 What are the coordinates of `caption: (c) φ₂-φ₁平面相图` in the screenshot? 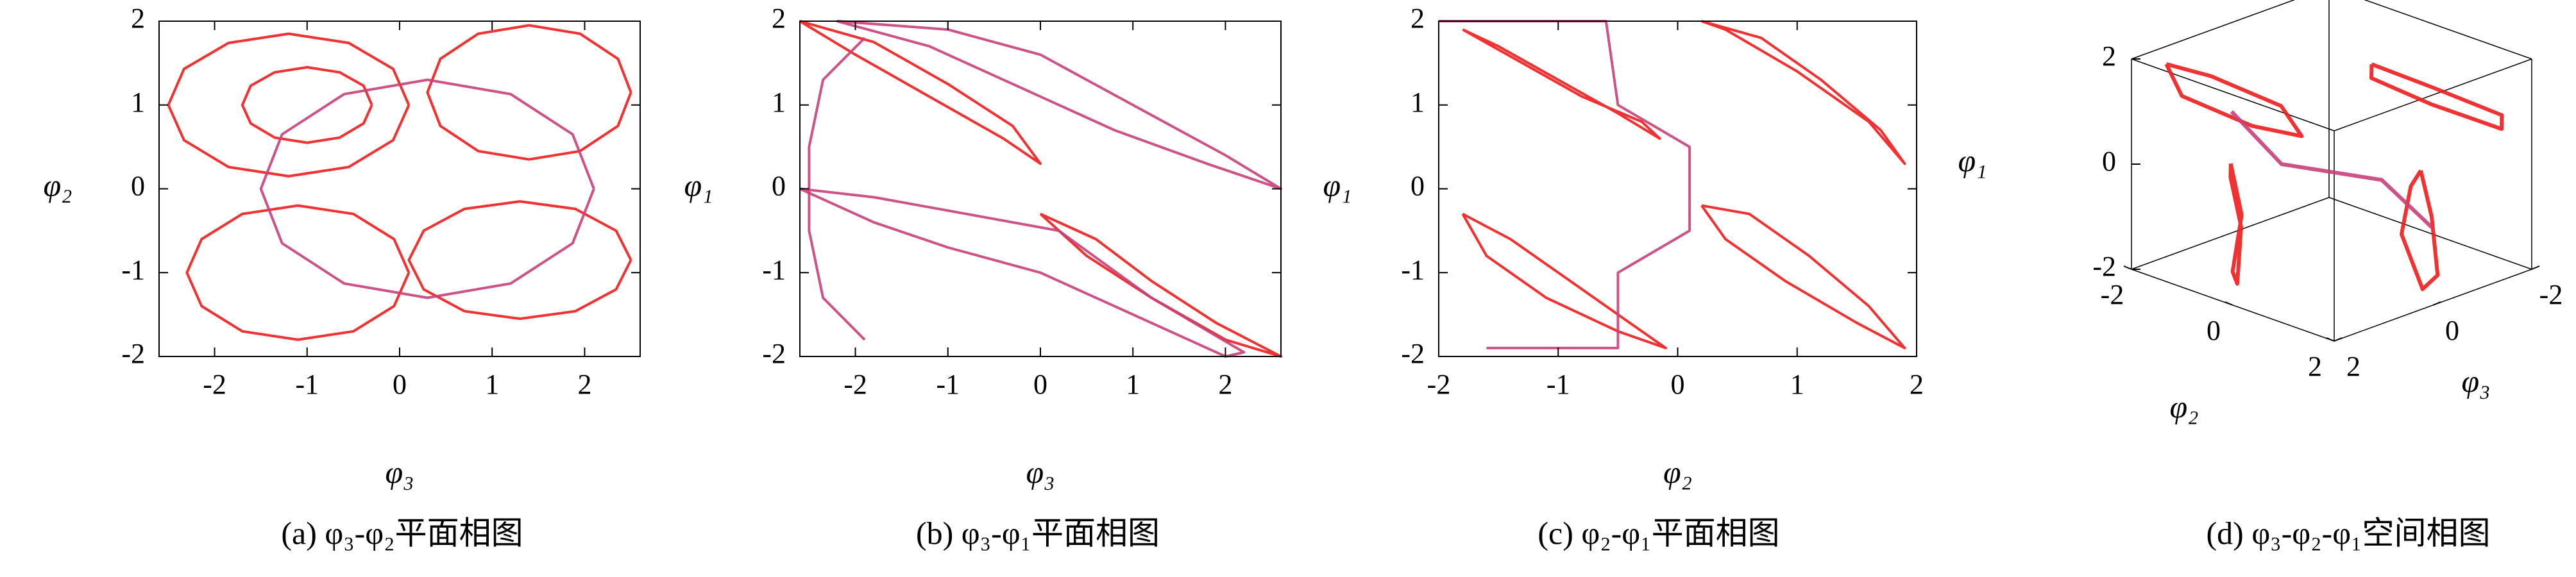 It's located at (1658, 533).